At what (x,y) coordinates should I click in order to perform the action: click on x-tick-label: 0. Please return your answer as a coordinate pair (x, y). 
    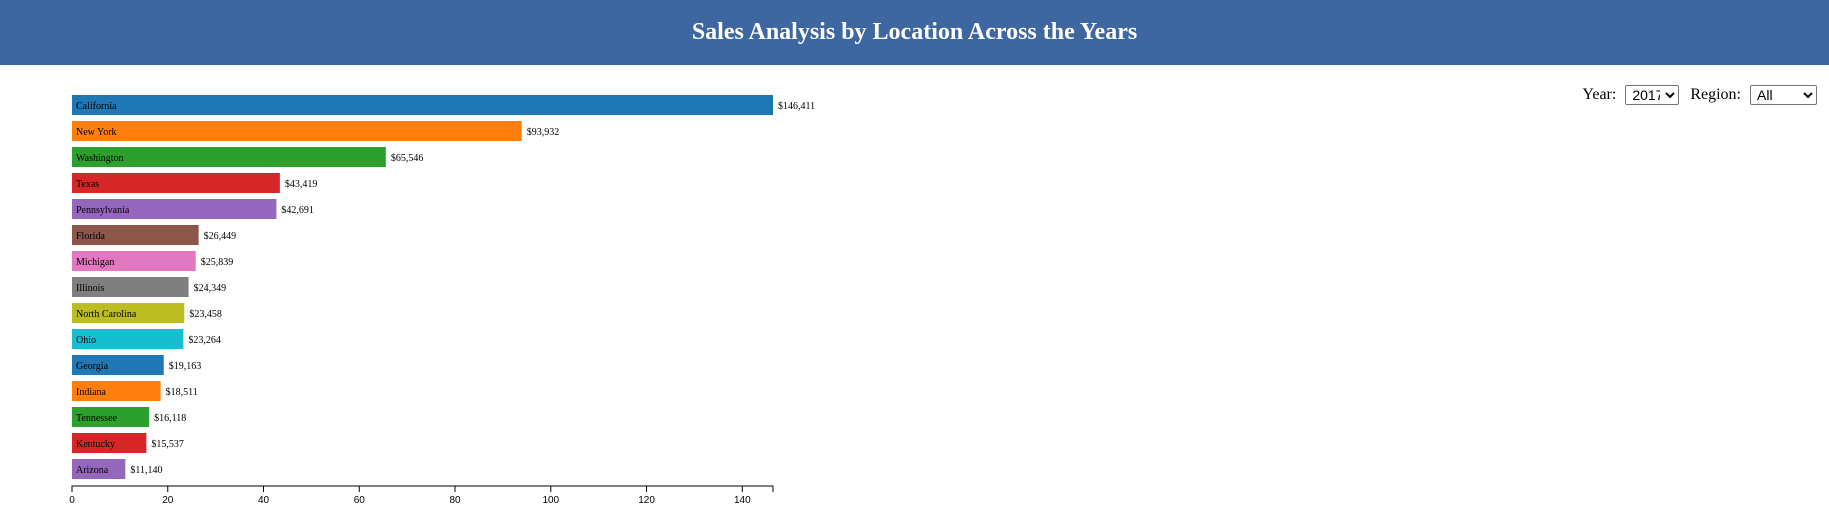
    Looking at the image, I should click on (72, 500).